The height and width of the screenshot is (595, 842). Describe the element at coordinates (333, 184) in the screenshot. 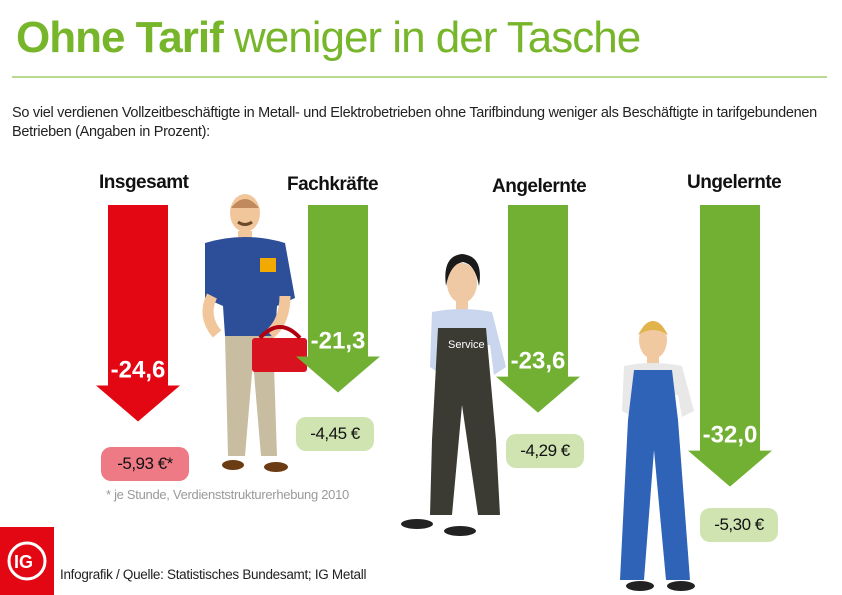

I see `category-label-fachkraefte: Fachkräfte` at that location.